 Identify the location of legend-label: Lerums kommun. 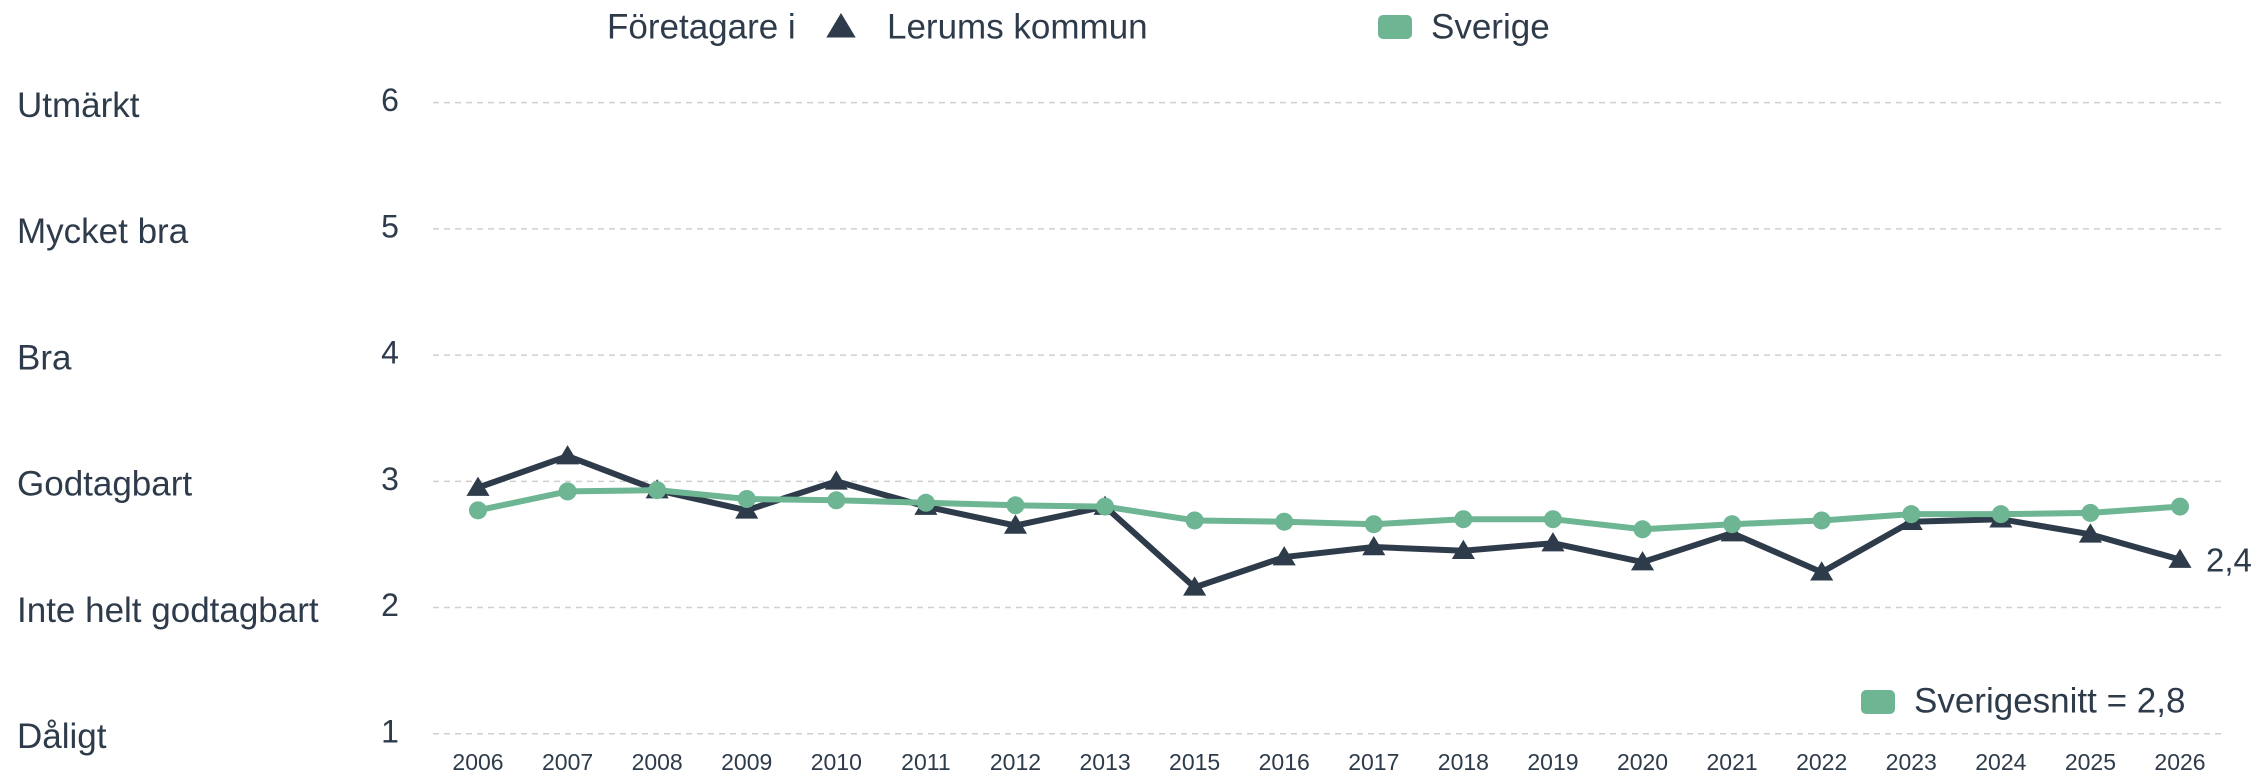
(1017, 26).